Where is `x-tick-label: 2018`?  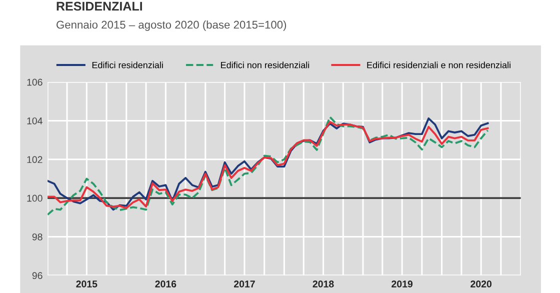
x-tick-label: 2018 is located at coordinates (323, 284).